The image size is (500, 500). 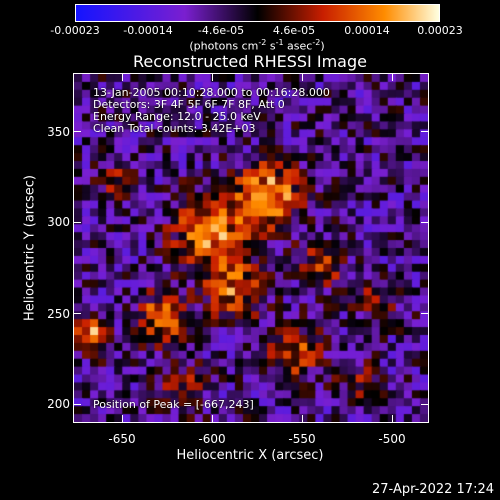 I want to click on plot-title: Reconstructed RHESSI Image, so click(x=250, y=61).